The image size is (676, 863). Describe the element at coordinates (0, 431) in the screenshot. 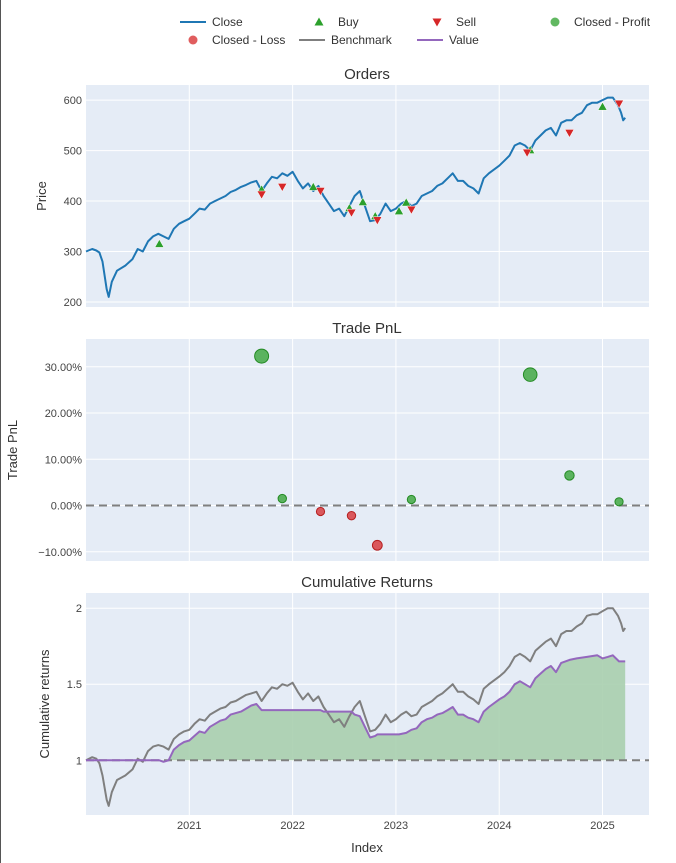

I see `window-border` at that location.